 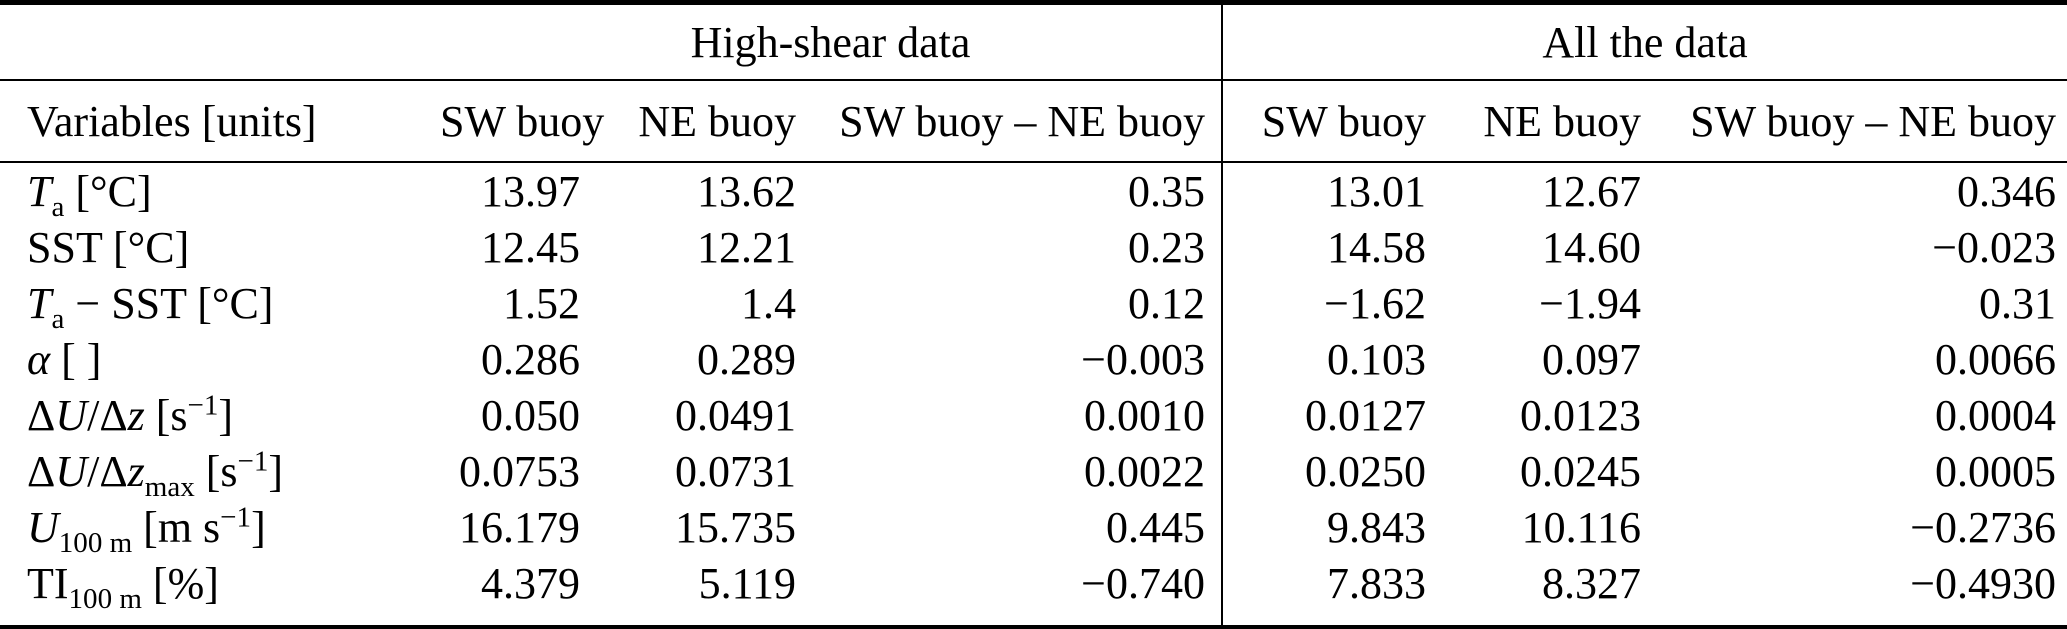 What do you see at coordinates (519, 527) in the screenshot?
I see `hs-sw-value: 16.179` at bounding box center [519, 527].